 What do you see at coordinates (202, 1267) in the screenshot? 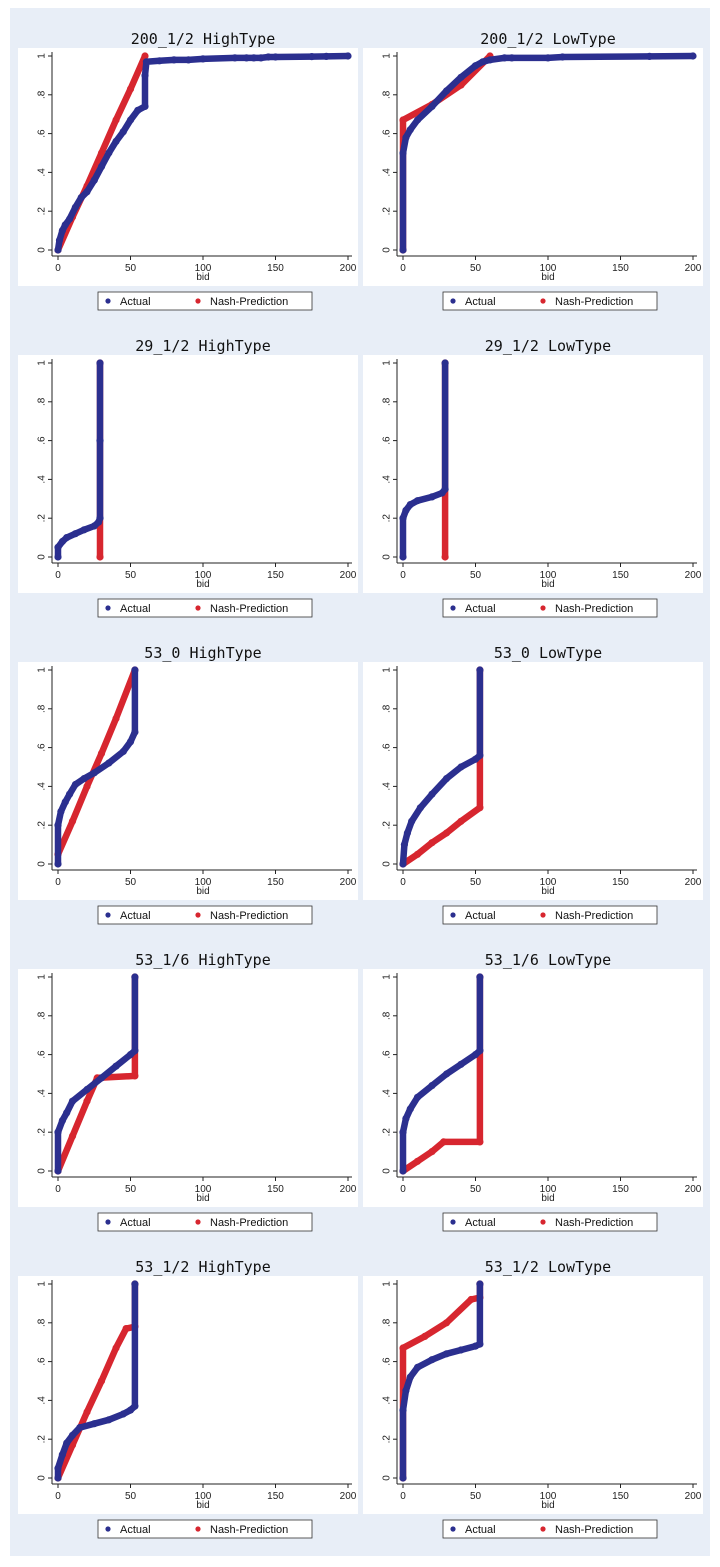
I see `panel-title: 53_1/2 HighType` at bounding box center [202, 1267].